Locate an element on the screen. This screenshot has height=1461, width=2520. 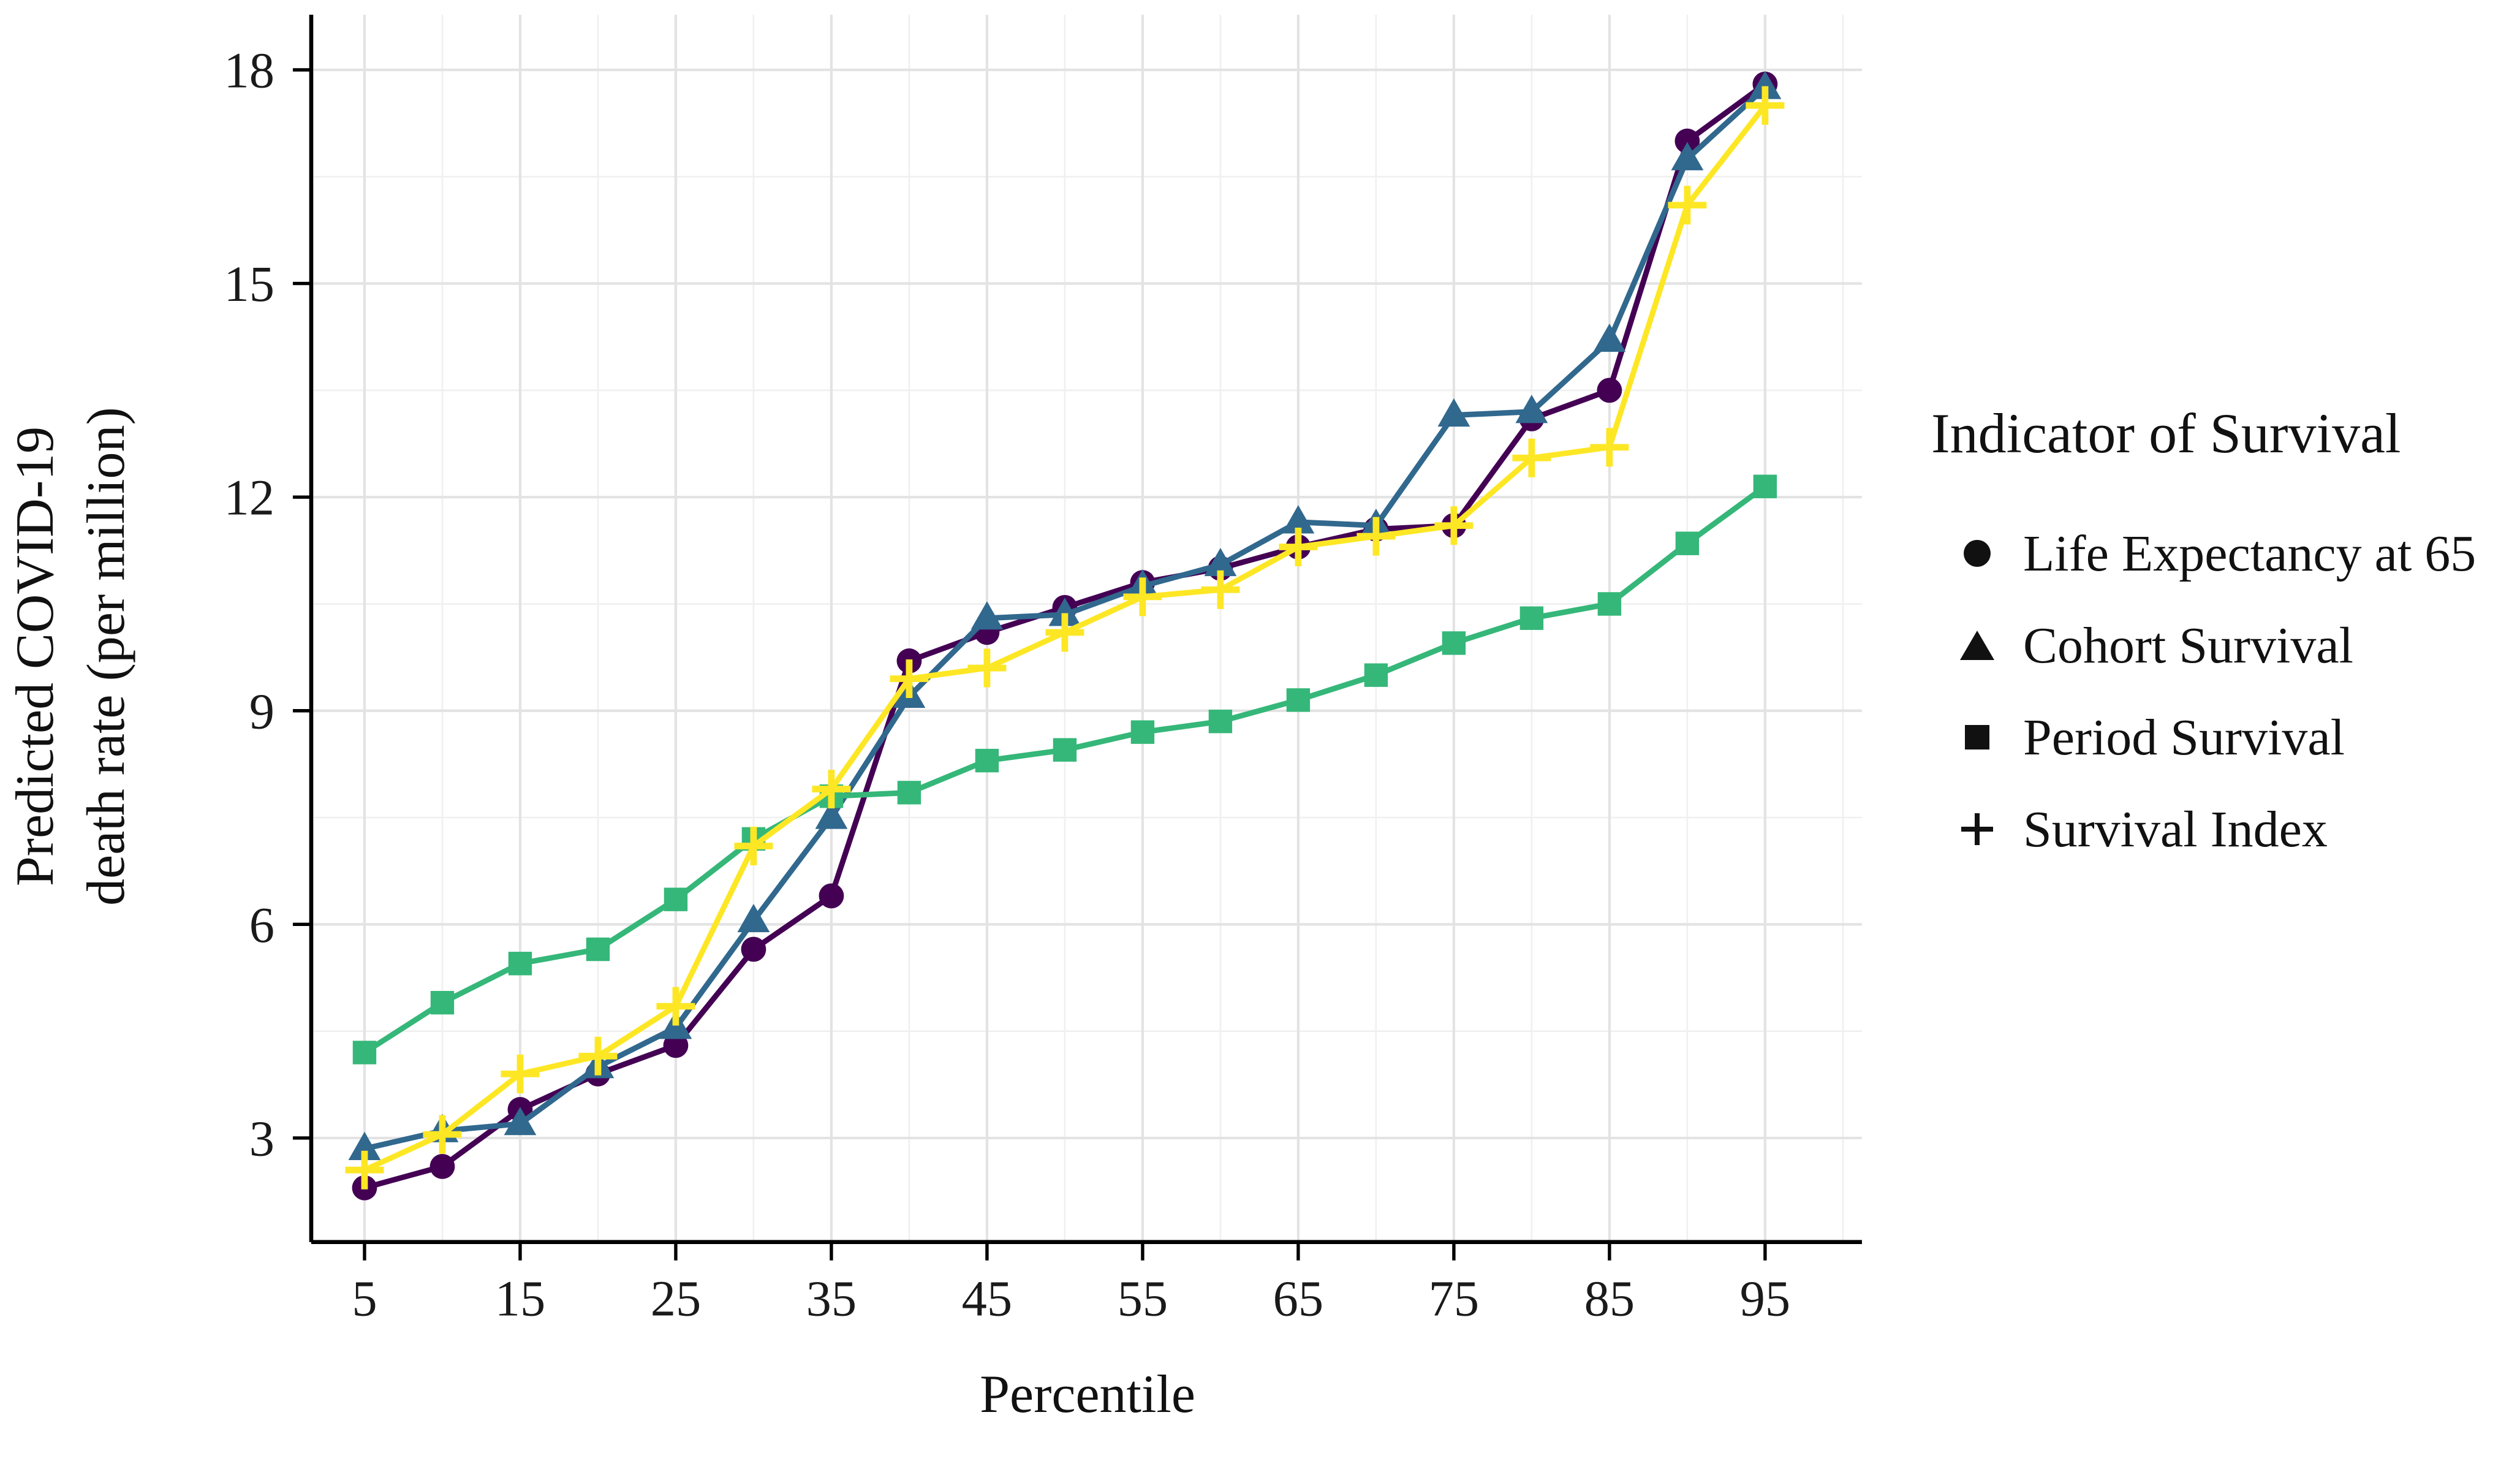
y-axis-title-line2: death rate (per million) is located at coordinates (107, 656).